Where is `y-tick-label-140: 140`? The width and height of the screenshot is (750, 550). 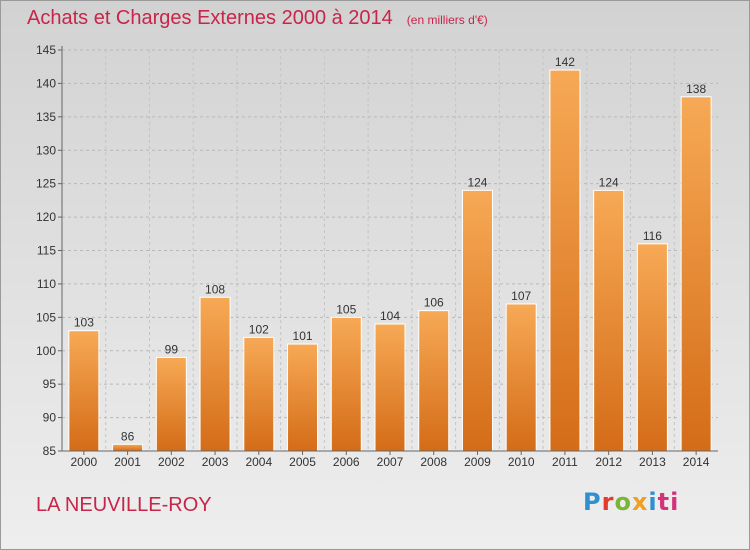
y-tick-label-140: 140 is located at coordinates (46, 83).